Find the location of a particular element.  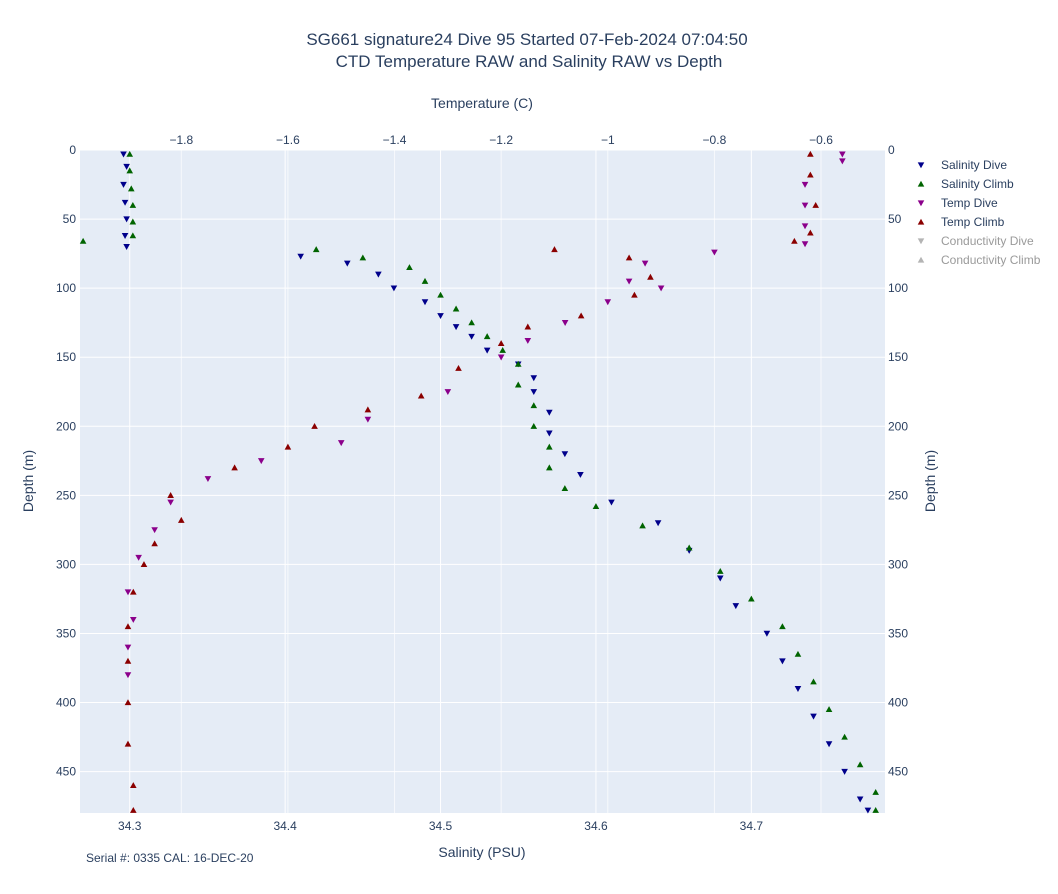

legend-label-conductivity-dive: Conductivity Dive is located at coordinates (987, 241).